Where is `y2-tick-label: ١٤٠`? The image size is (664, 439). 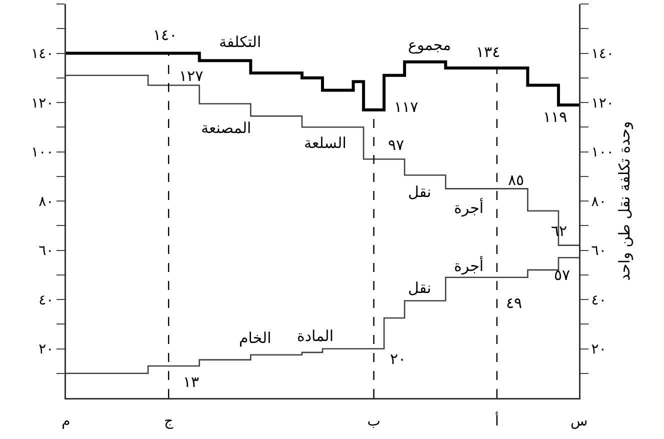
y2-tick-label: ١٤٠ is located at coordinates (602, 54).